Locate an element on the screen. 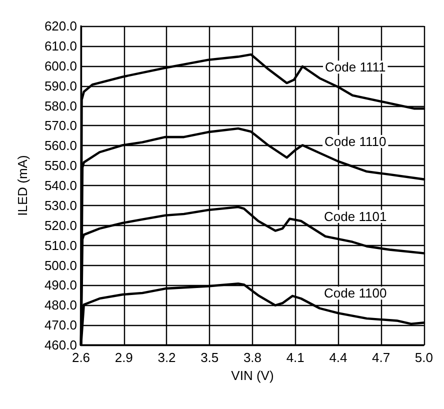 The image size is (444, 409). series-label: Code 1101 is located at coordinates (355, 216).